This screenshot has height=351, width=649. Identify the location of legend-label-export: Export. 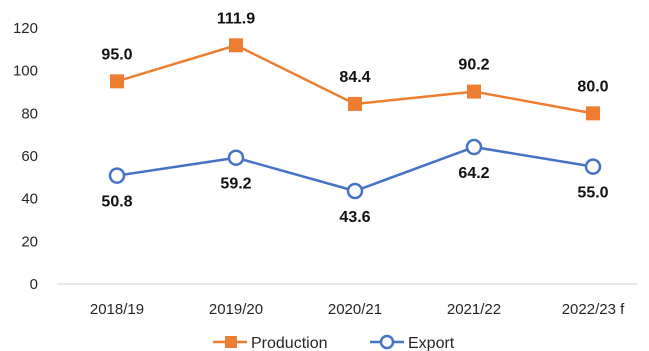
(431, 343).